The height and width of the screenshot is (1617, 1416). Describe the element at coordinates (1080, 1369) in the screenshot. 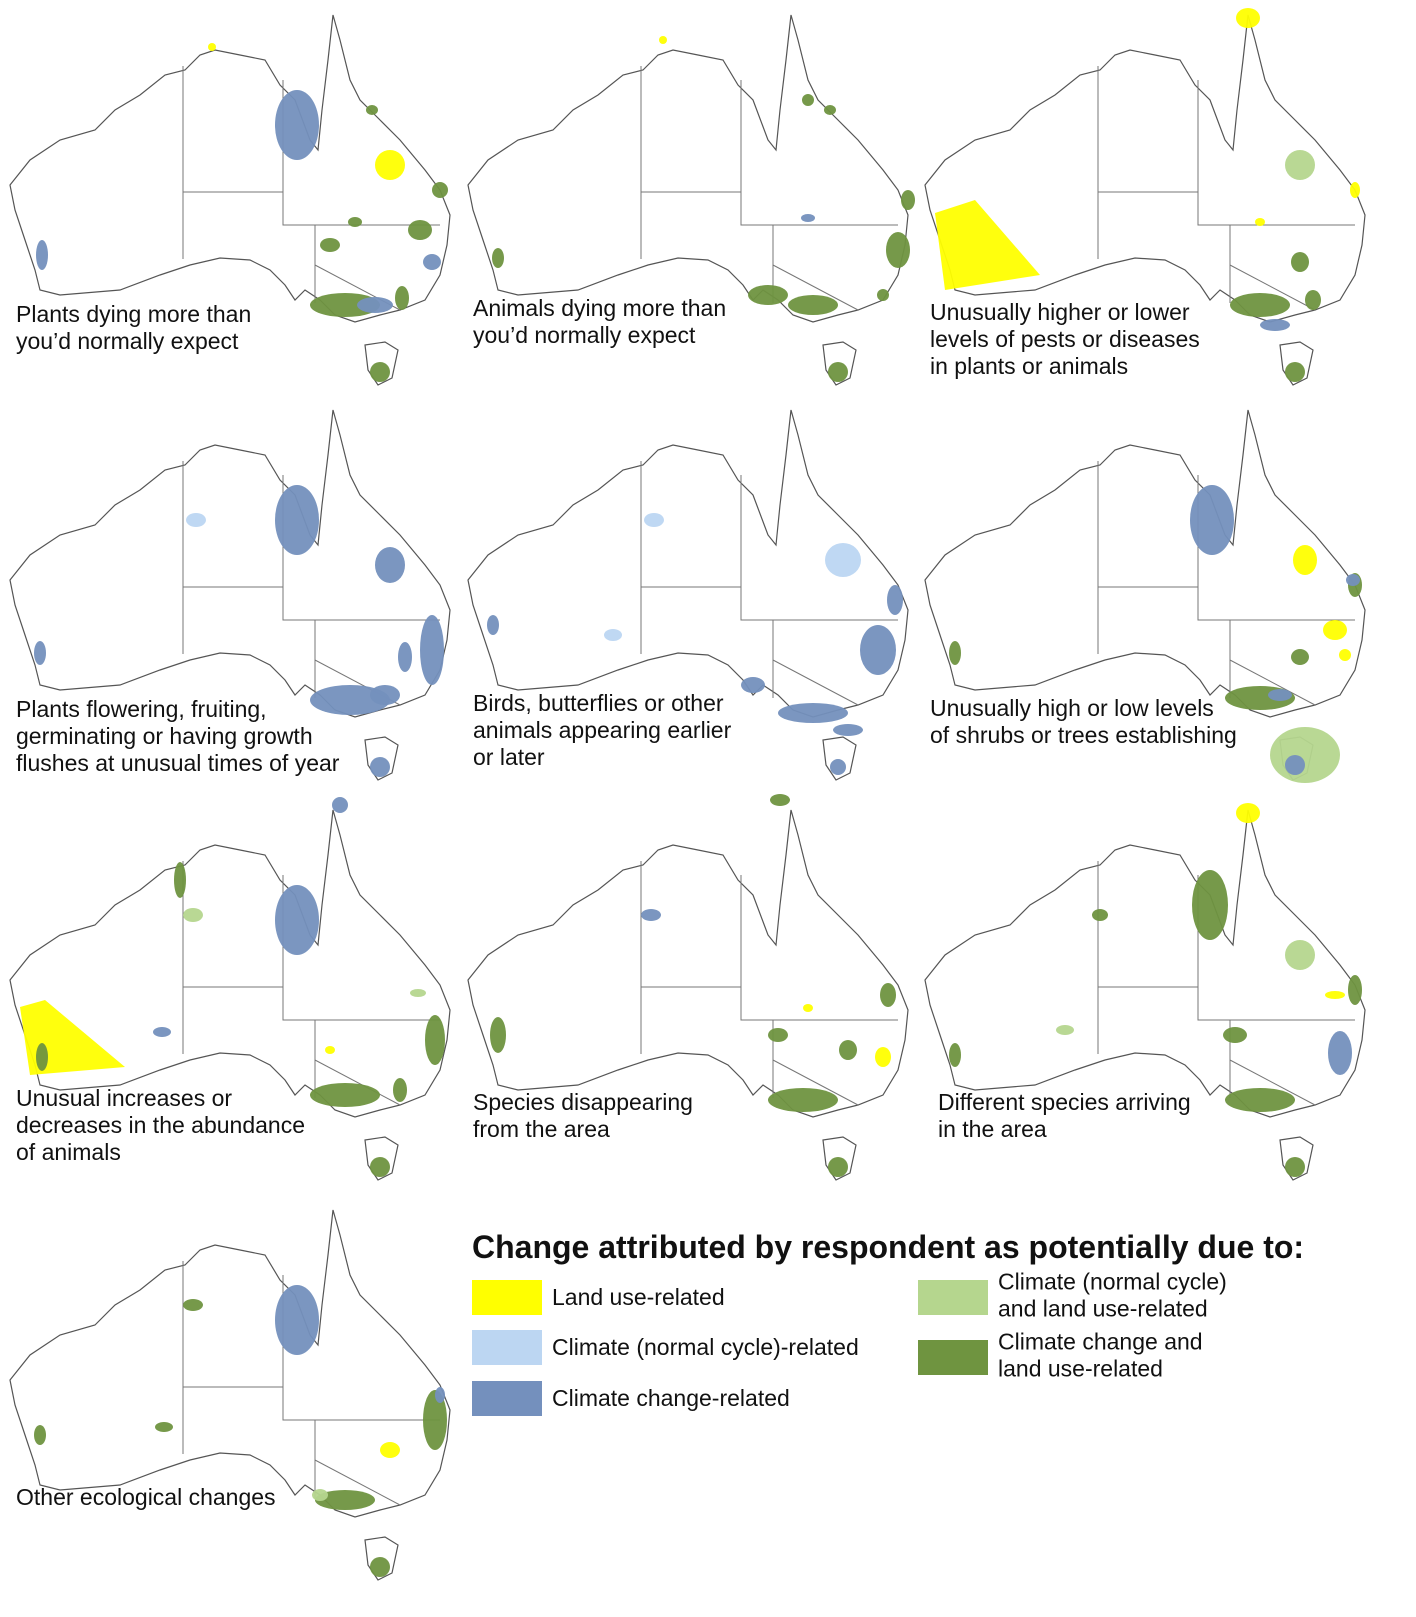

I see `legend-label: land use-related` at that location.